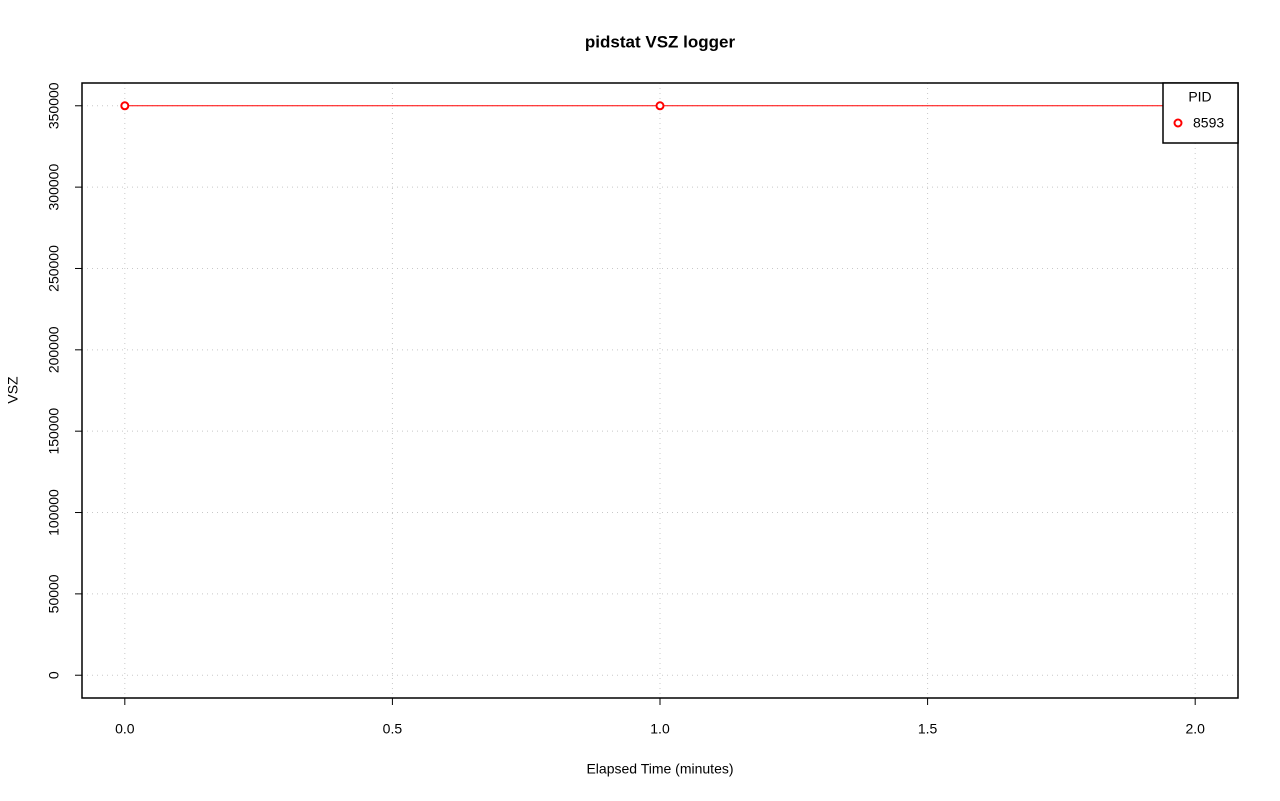  I want to click on legend-marker, so click(1178, 123).